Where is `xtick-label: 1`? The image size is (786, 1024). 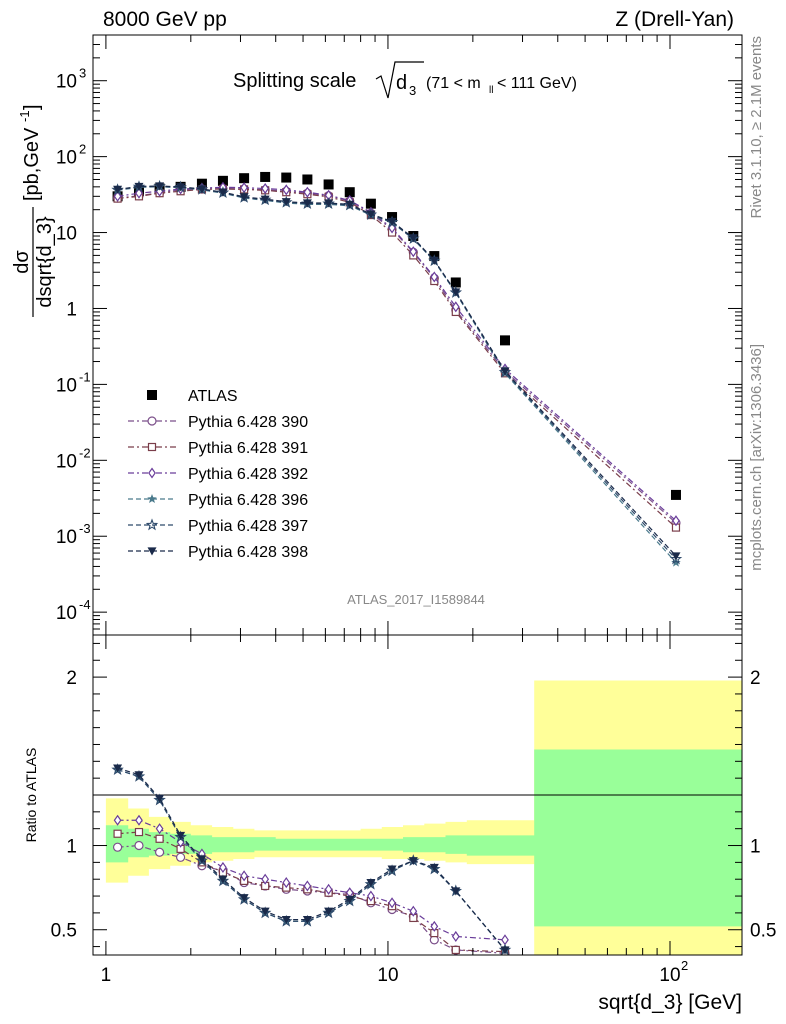
xtick-label: 1 is located at coordinates (106, 975).